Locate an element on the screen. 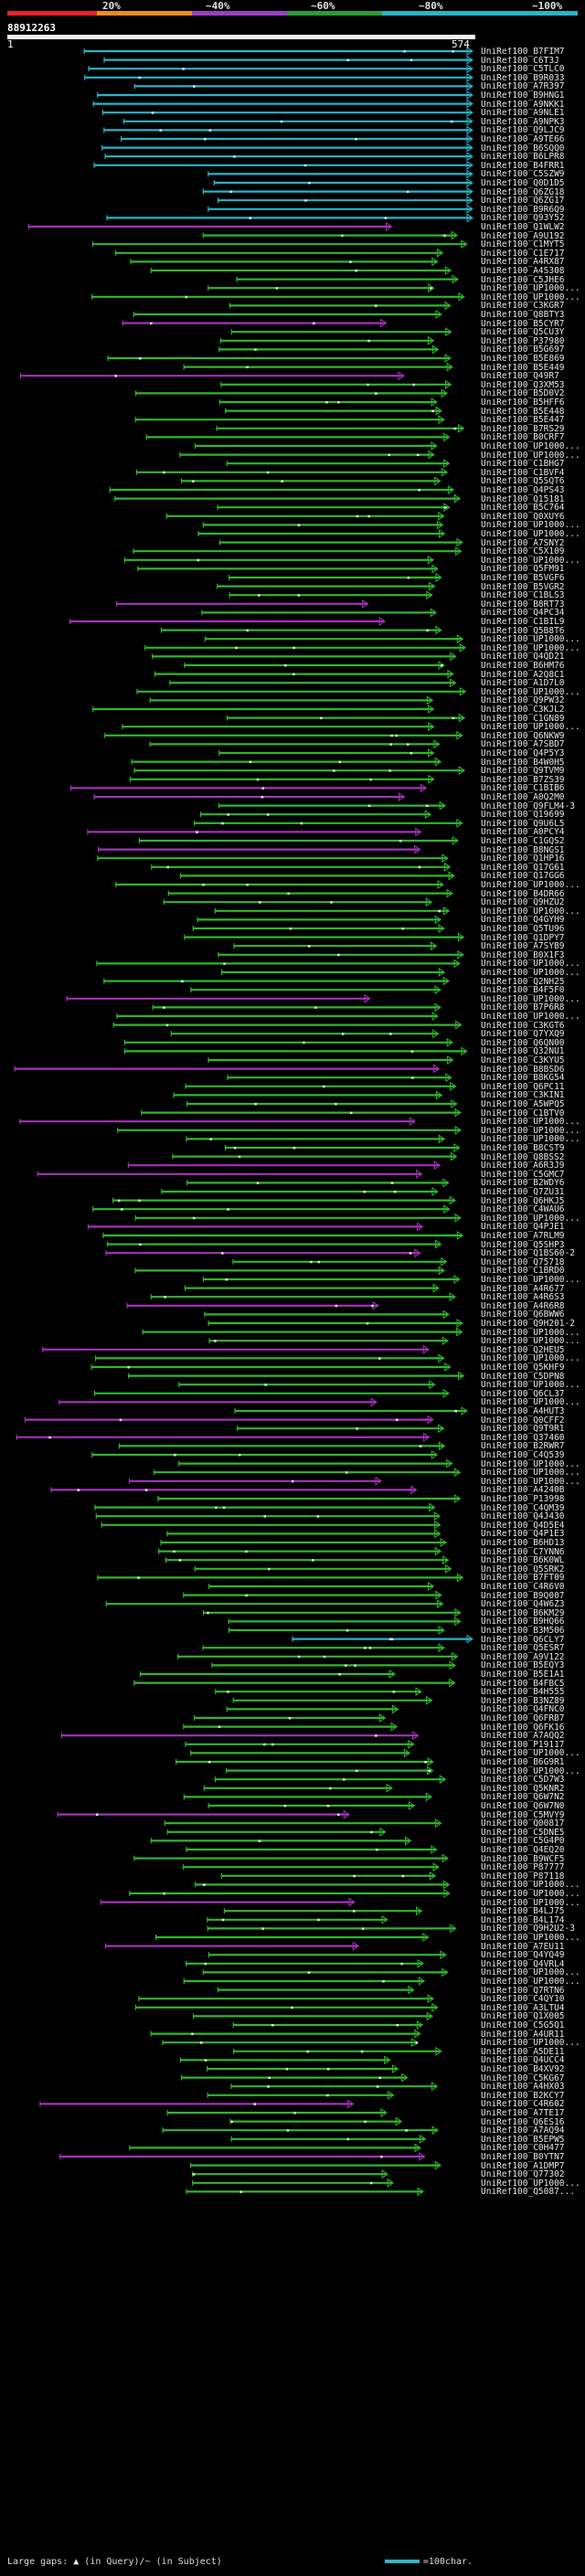 This screenshot has width=585, height=2576. hit-label: UniRef100_Q6W7N2 is located at coordinates (523, 1798).